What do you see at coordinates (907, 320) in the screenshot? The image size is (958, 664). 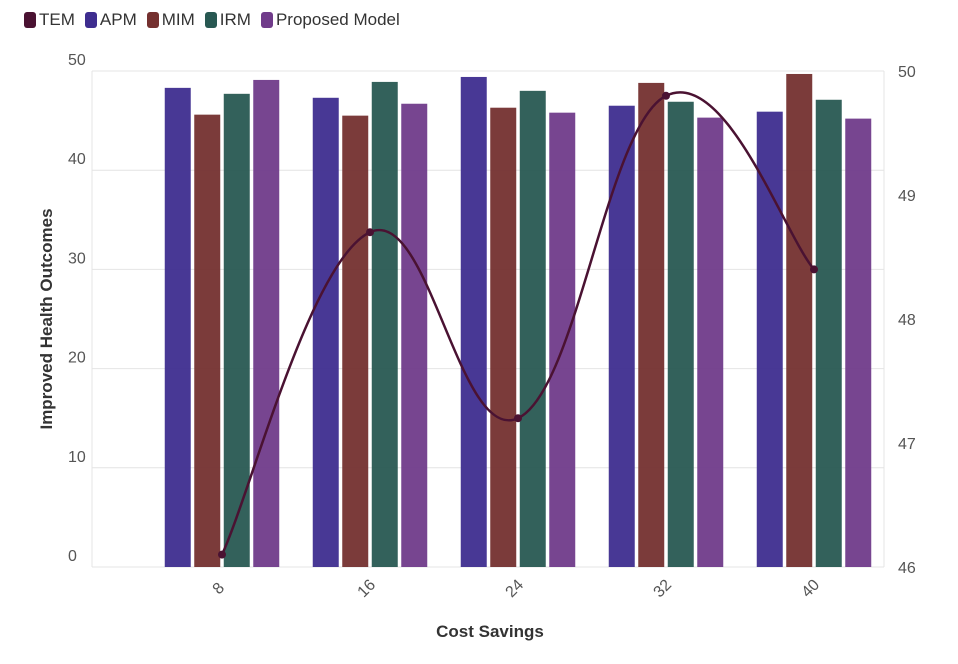 I see `y2-tick-label: 48` at bounding box center [907, 320].